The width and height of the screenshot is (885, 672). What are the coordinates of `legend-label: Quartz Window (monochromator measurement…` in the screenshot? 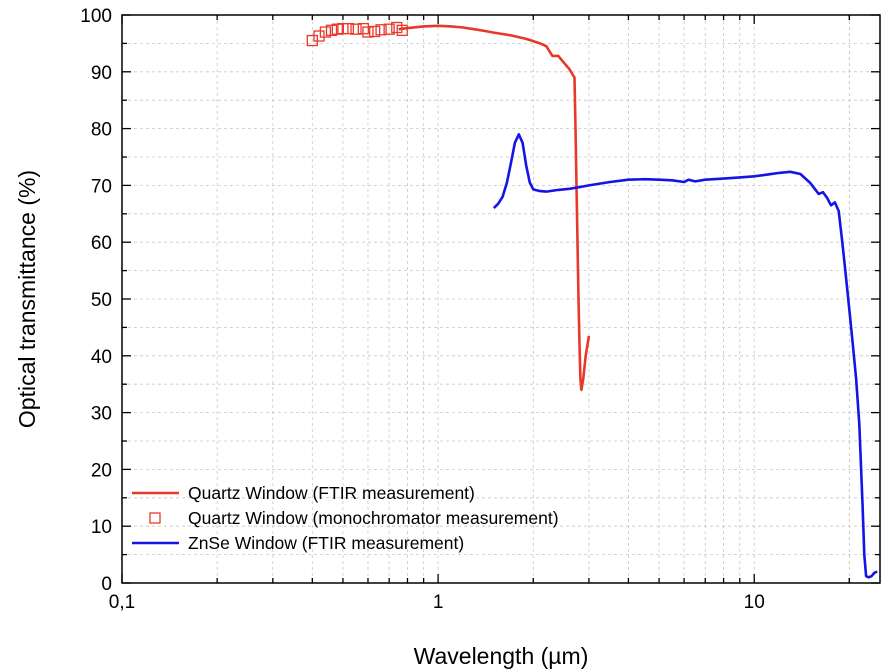 It's located at (373, 518).